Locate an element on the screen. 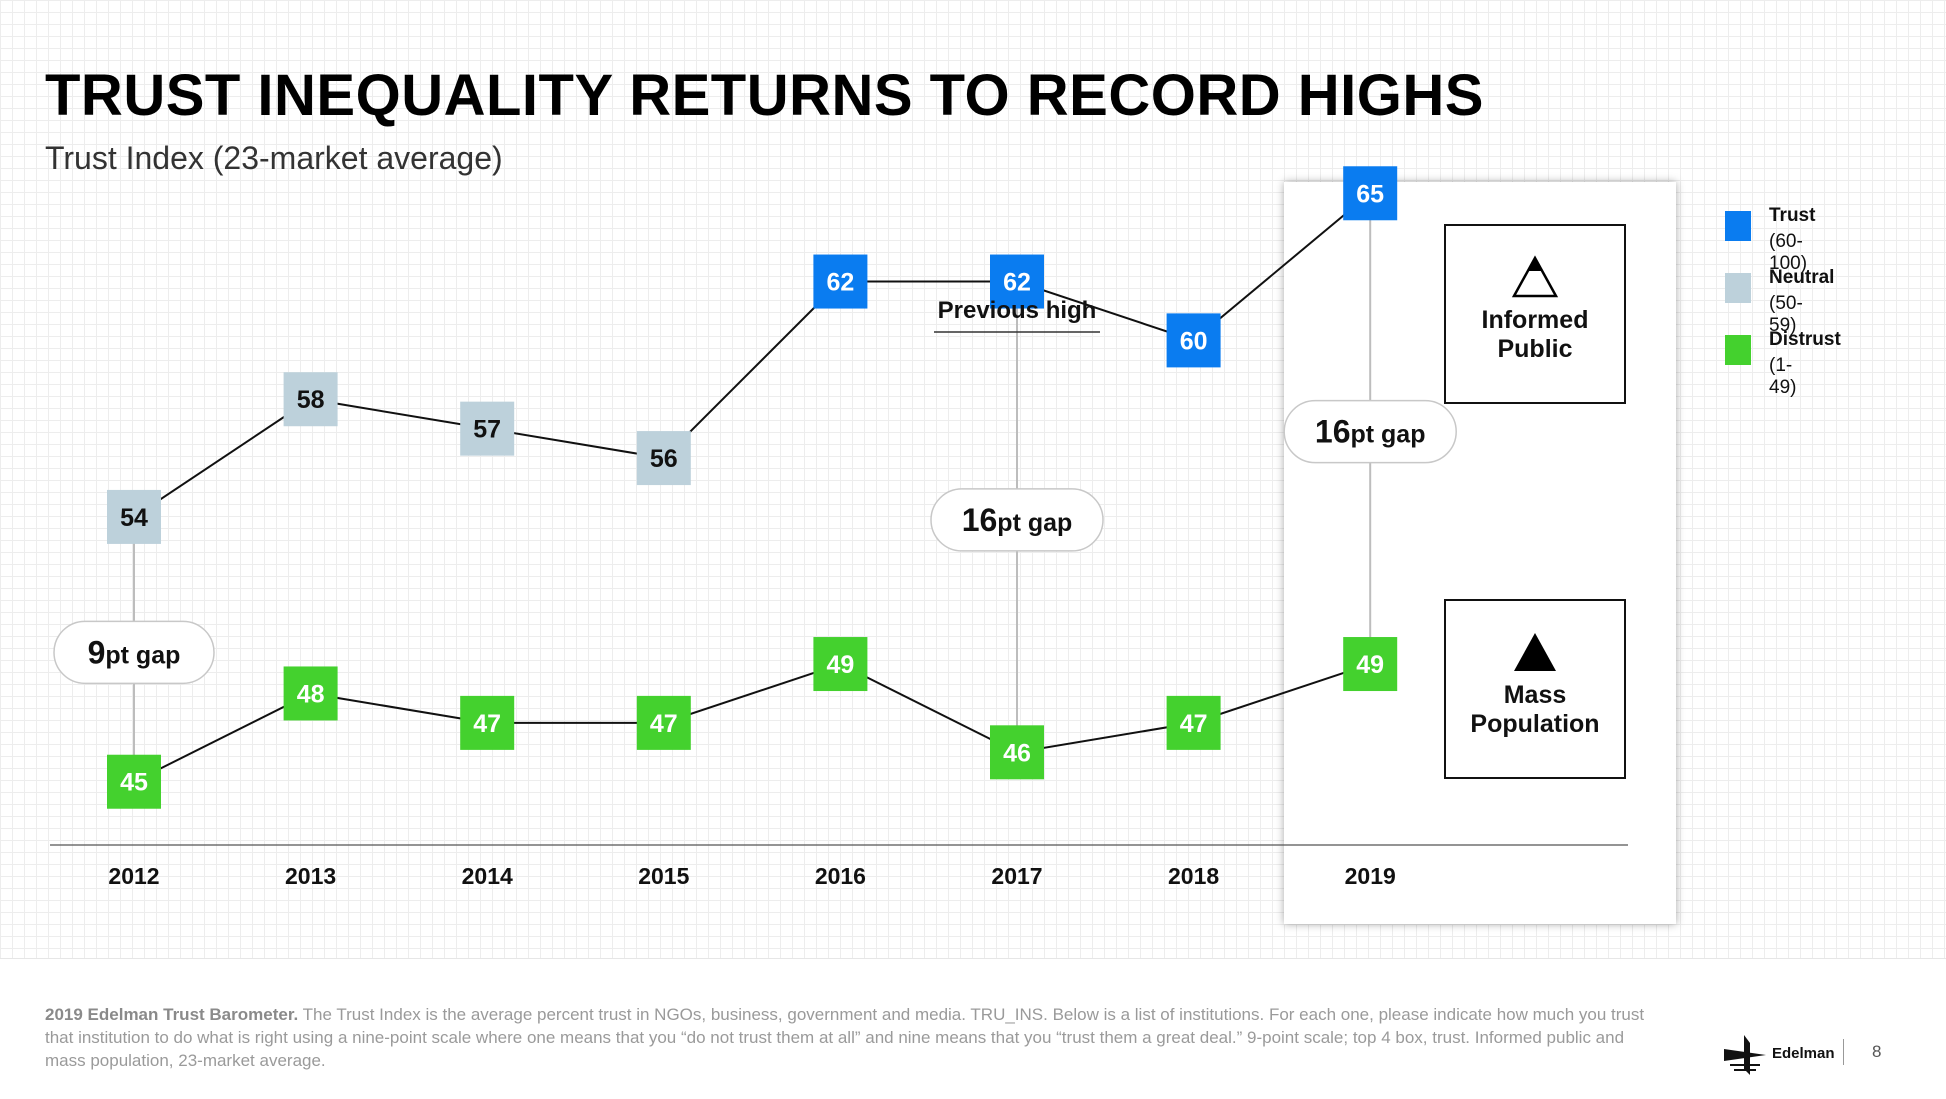  data-label-informed-2014: 57 is located at coordinates (487, 430).